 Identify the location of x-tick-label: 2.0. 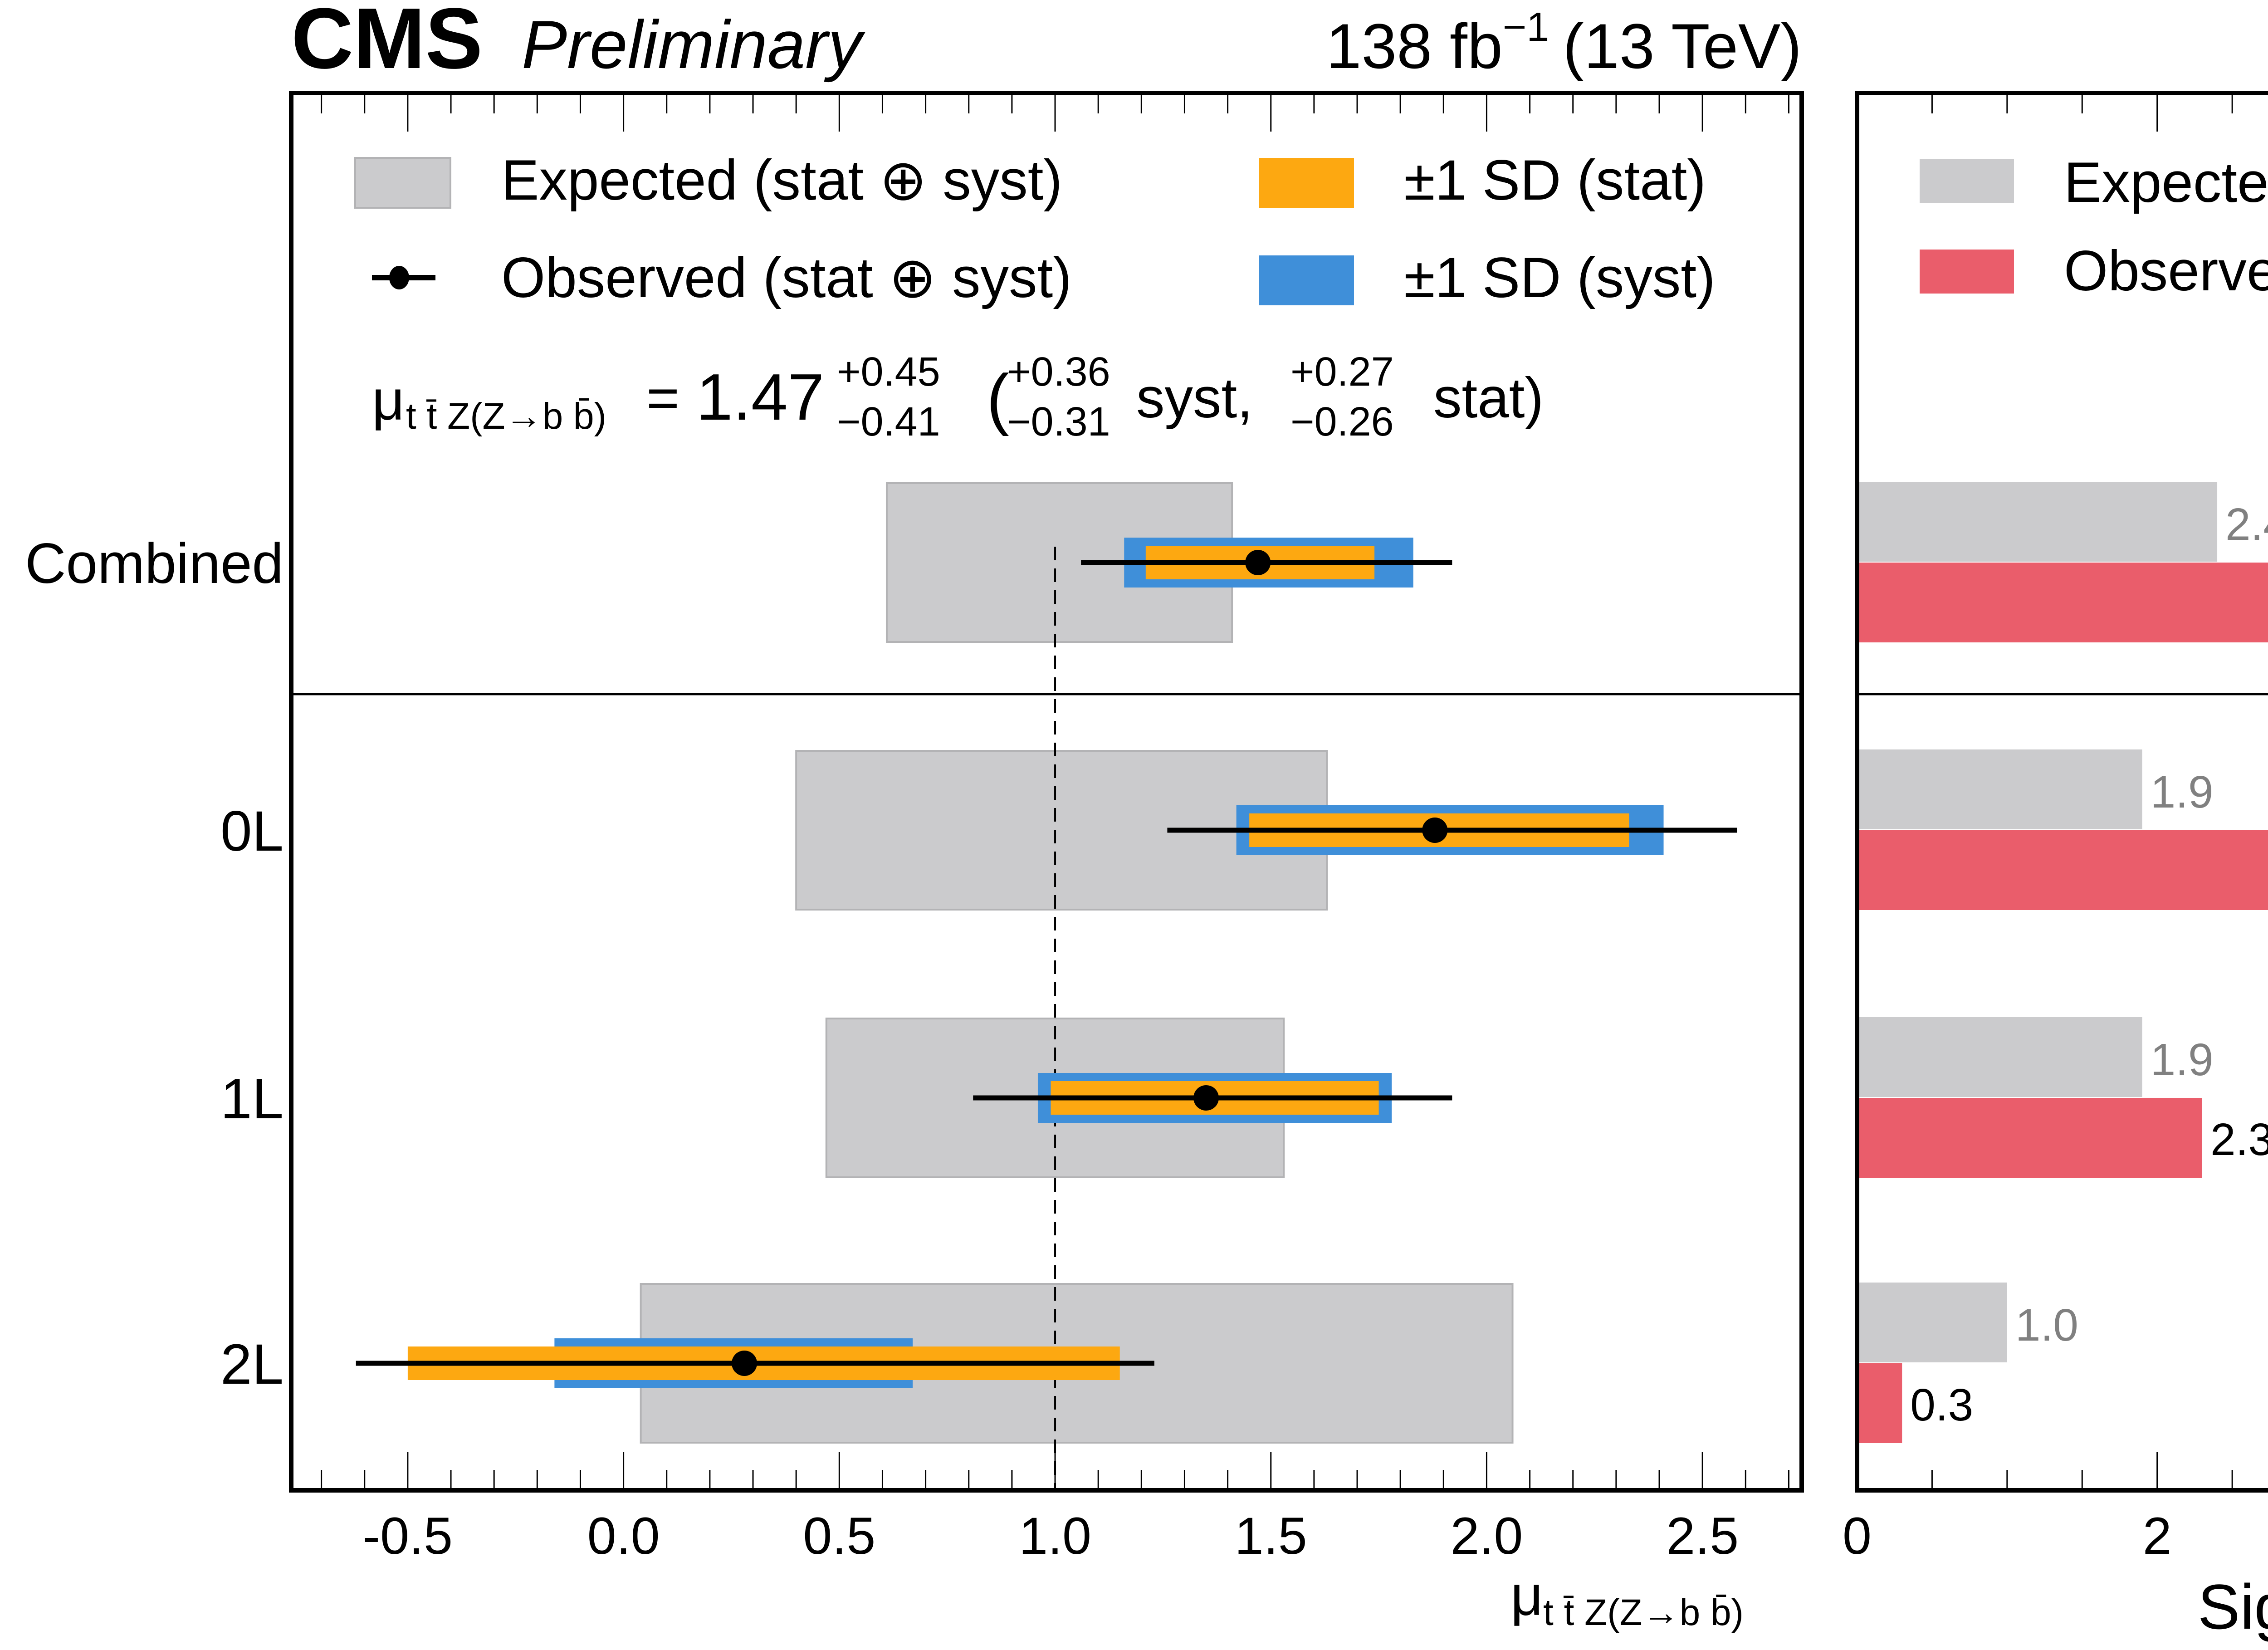
(1487, 1536).